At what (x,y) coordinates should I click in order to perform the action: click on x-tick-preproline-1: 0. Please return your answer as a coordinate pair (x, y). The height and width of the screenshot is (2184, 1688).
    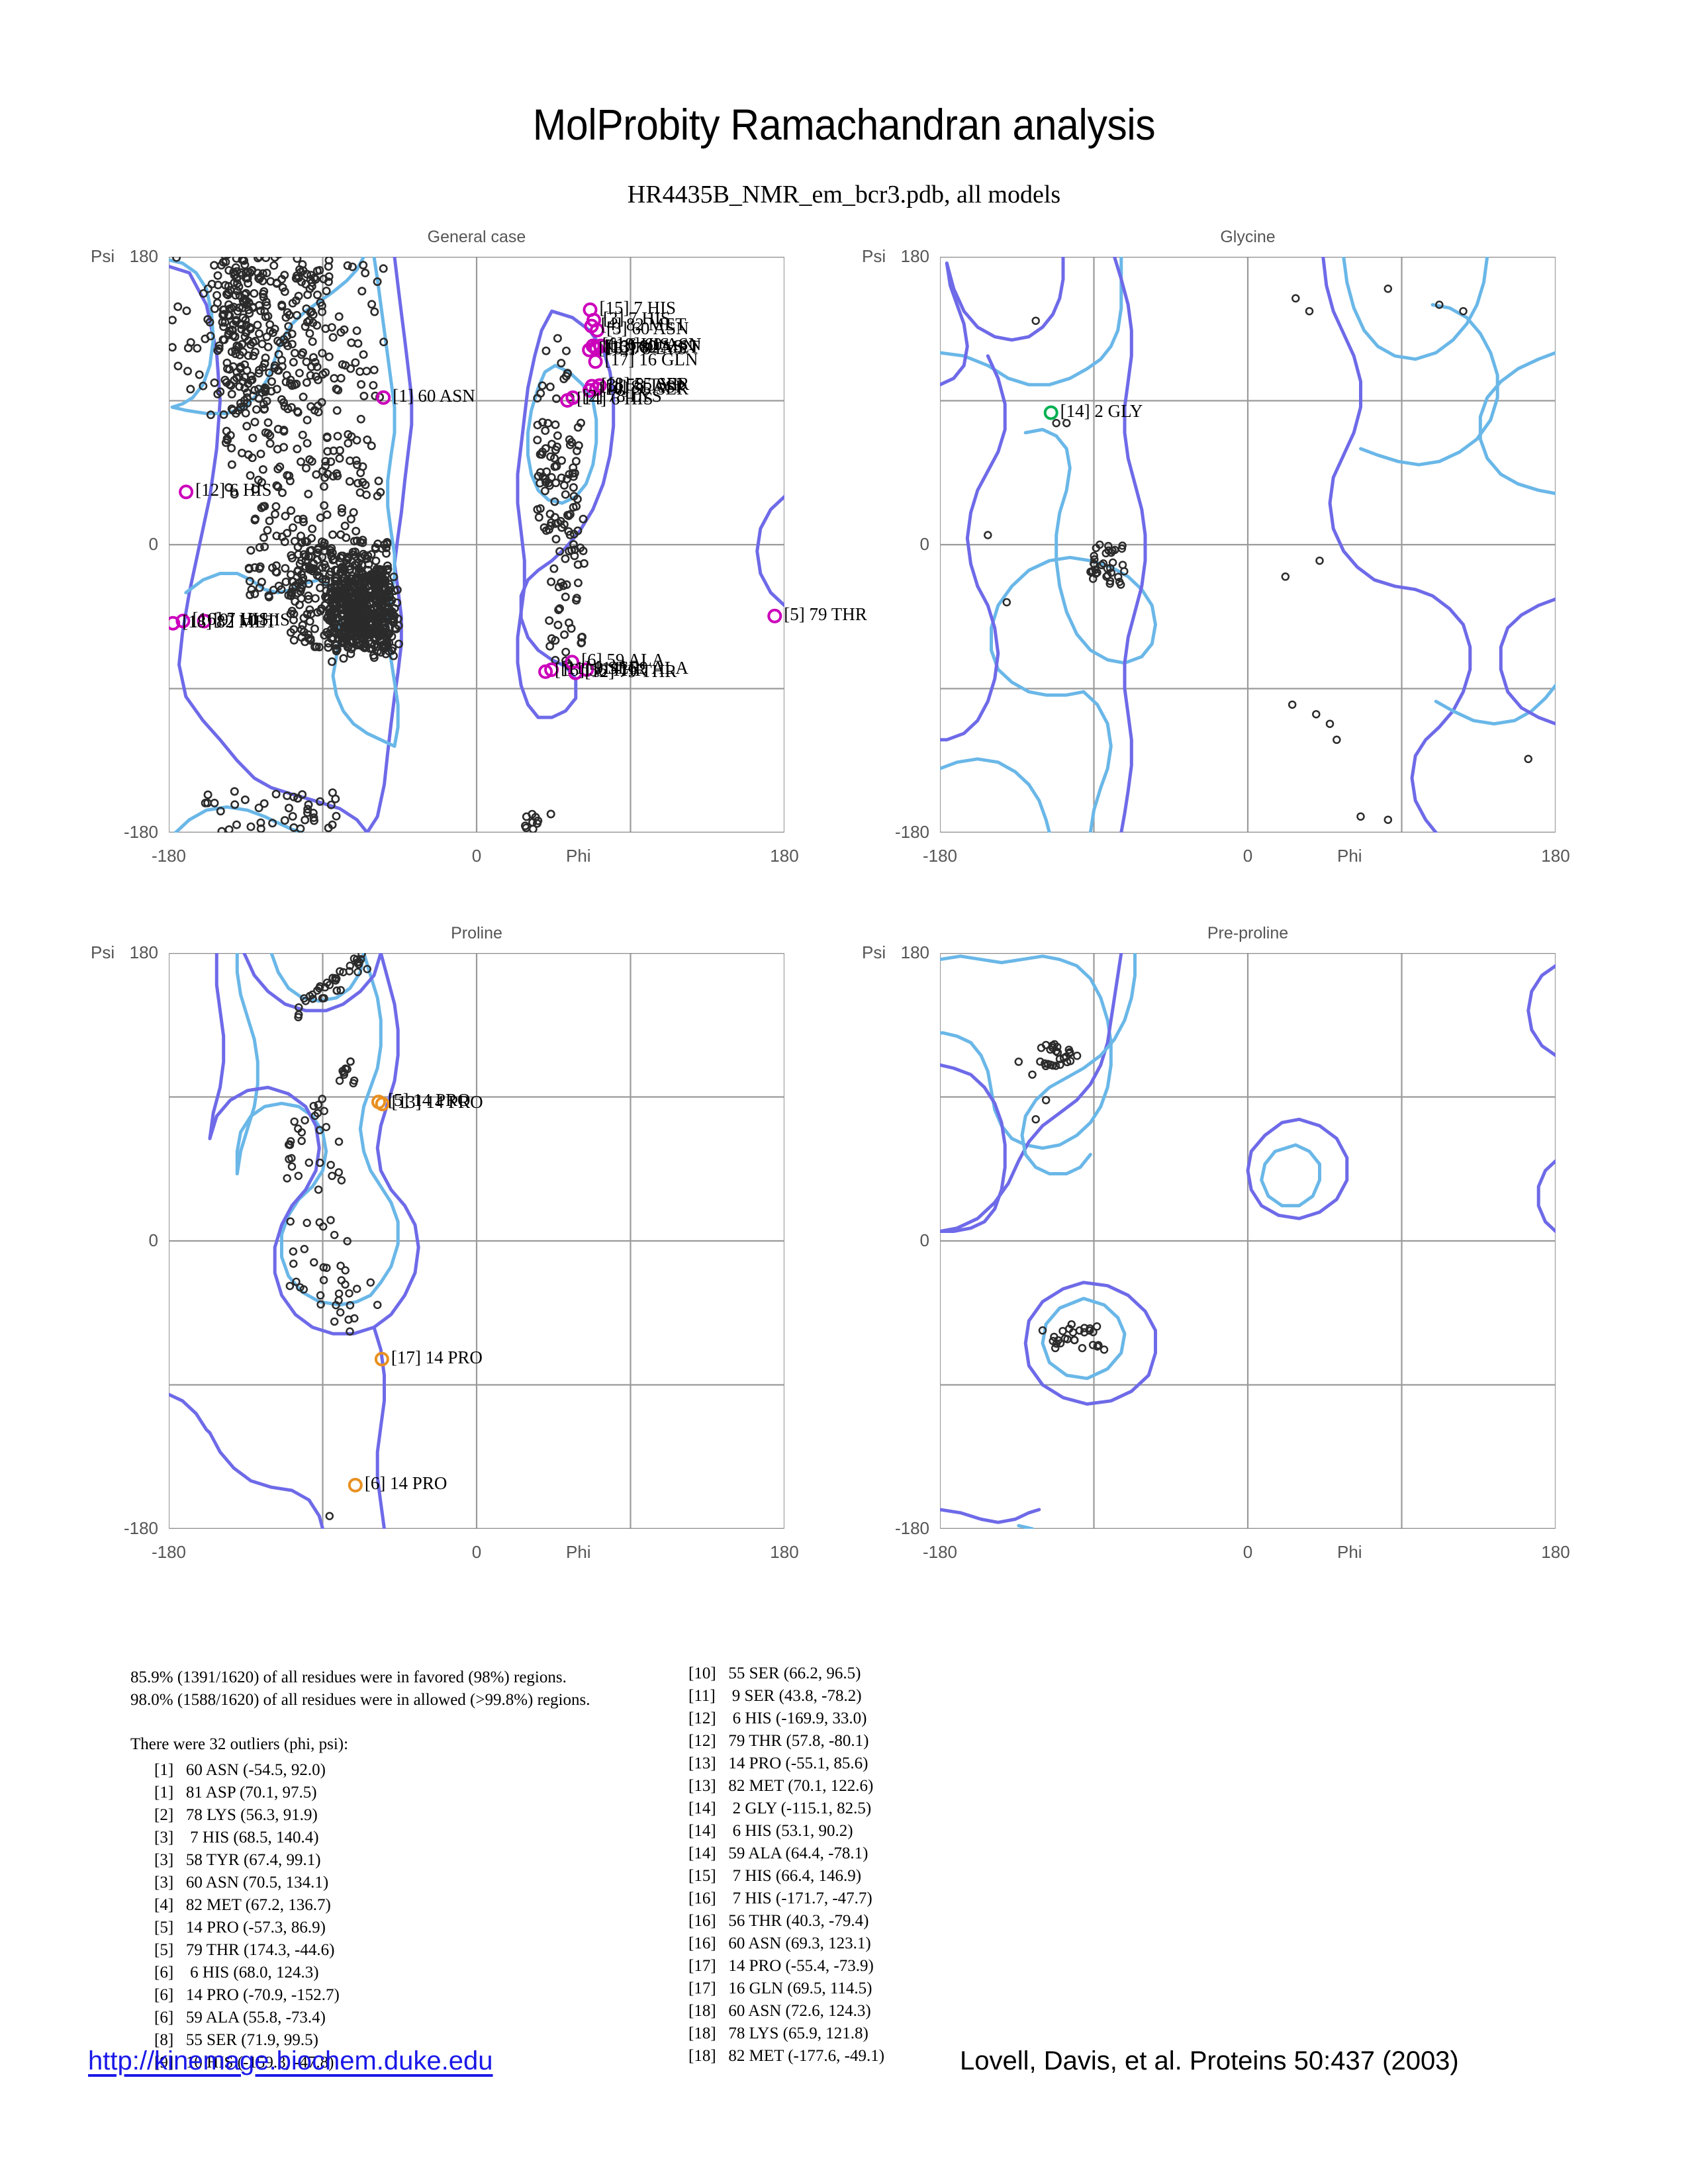
    Looking at the image, I should click on (1248, 1552).